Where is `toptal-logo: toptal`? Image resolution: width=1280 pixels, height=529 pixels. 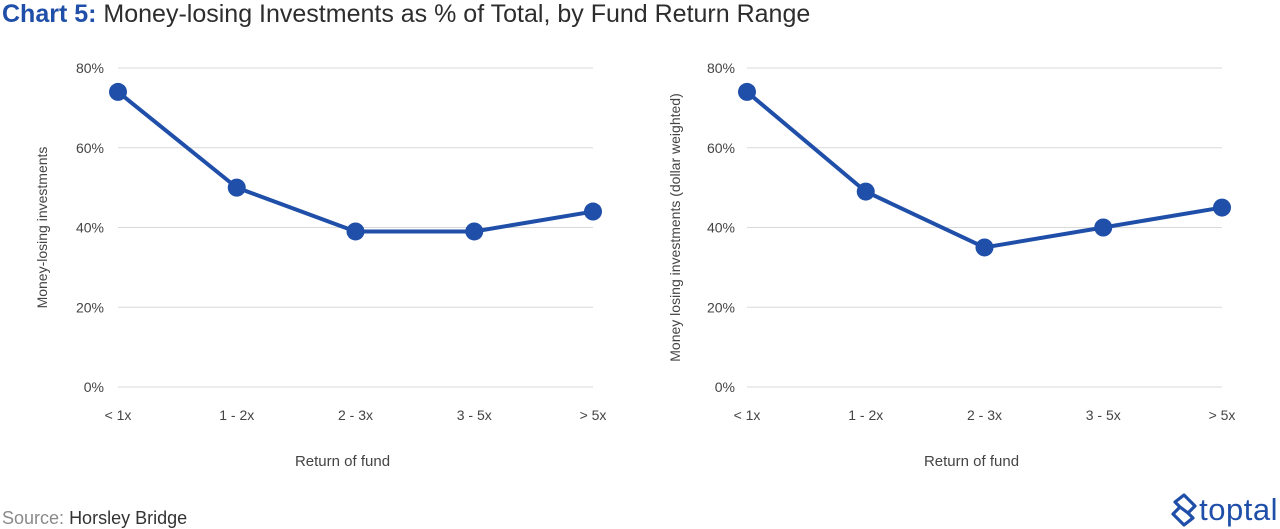
toptal-logo: toptal is located at coordinates (1224, 510).